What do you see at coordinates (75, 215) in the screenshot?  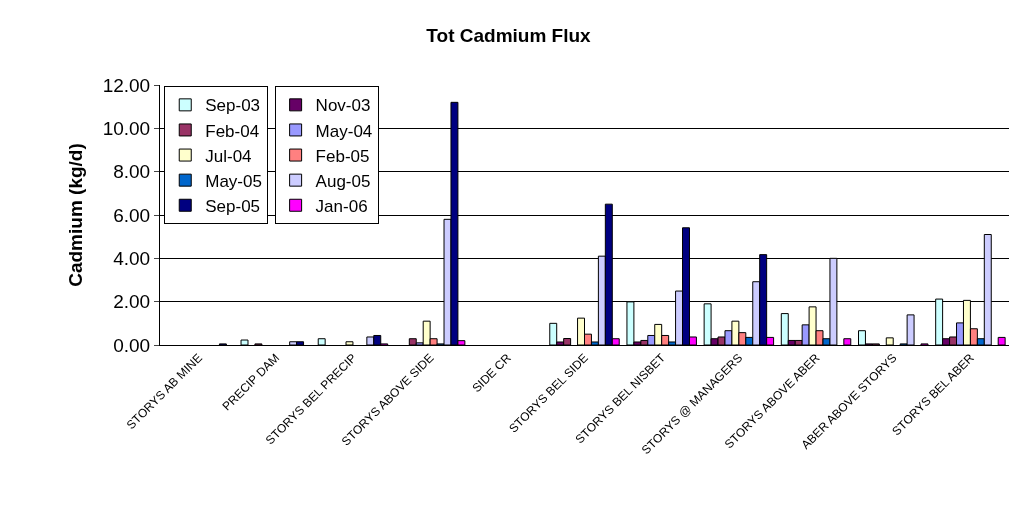 I see `y-axis-title: Cadmium (kg/d)` at bounding box center [75, 215].